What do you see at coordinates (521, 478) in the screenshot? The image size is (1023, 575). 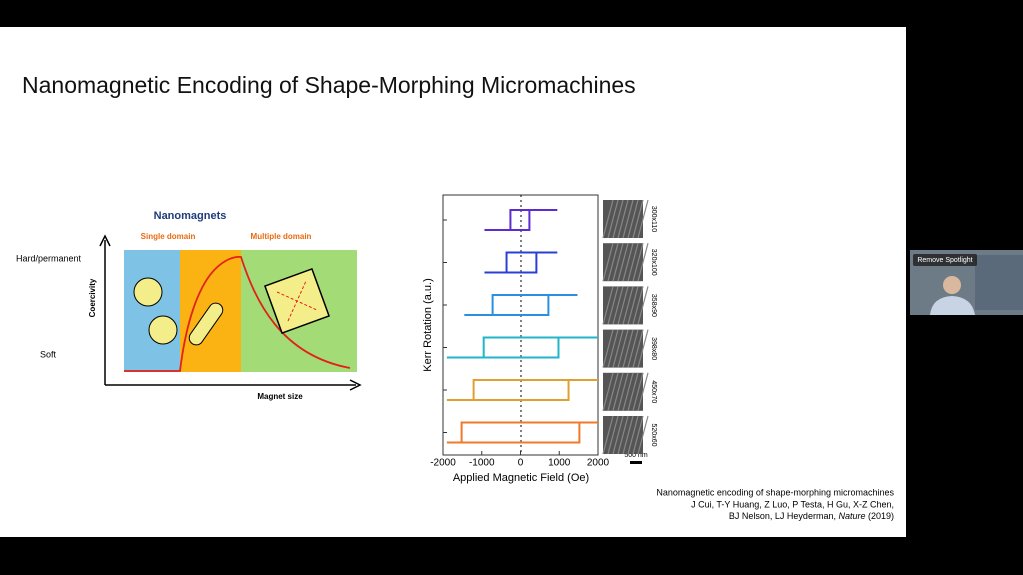 I see `axis-label: Applied Magnetic Field (Oe)` at bounding box center [521, 478].